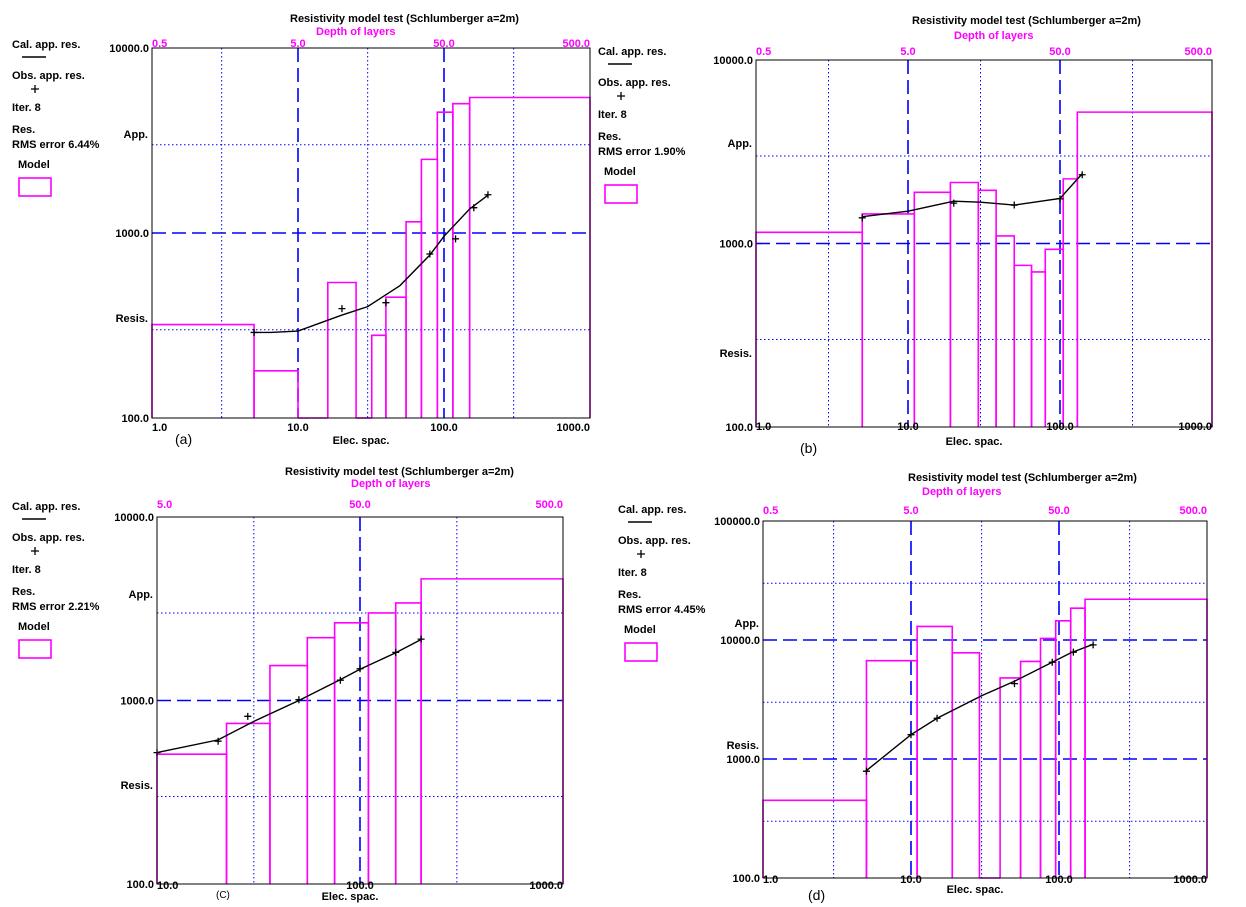 The image size is (1246, 907). I want to click on panel-label: (b), so click(808, 448).